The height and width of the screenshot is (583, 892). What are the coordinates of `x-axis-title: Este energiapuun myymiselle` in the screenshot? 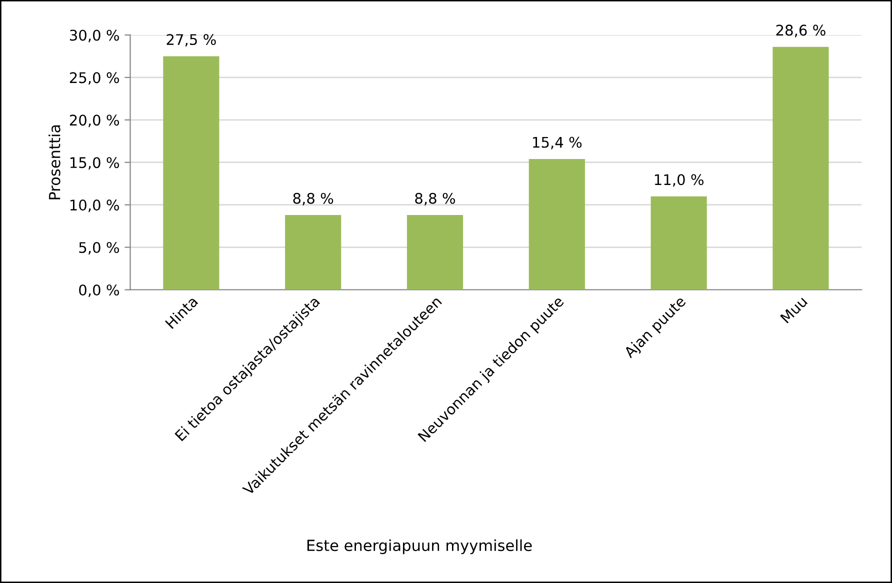 It's located at (419, 546).